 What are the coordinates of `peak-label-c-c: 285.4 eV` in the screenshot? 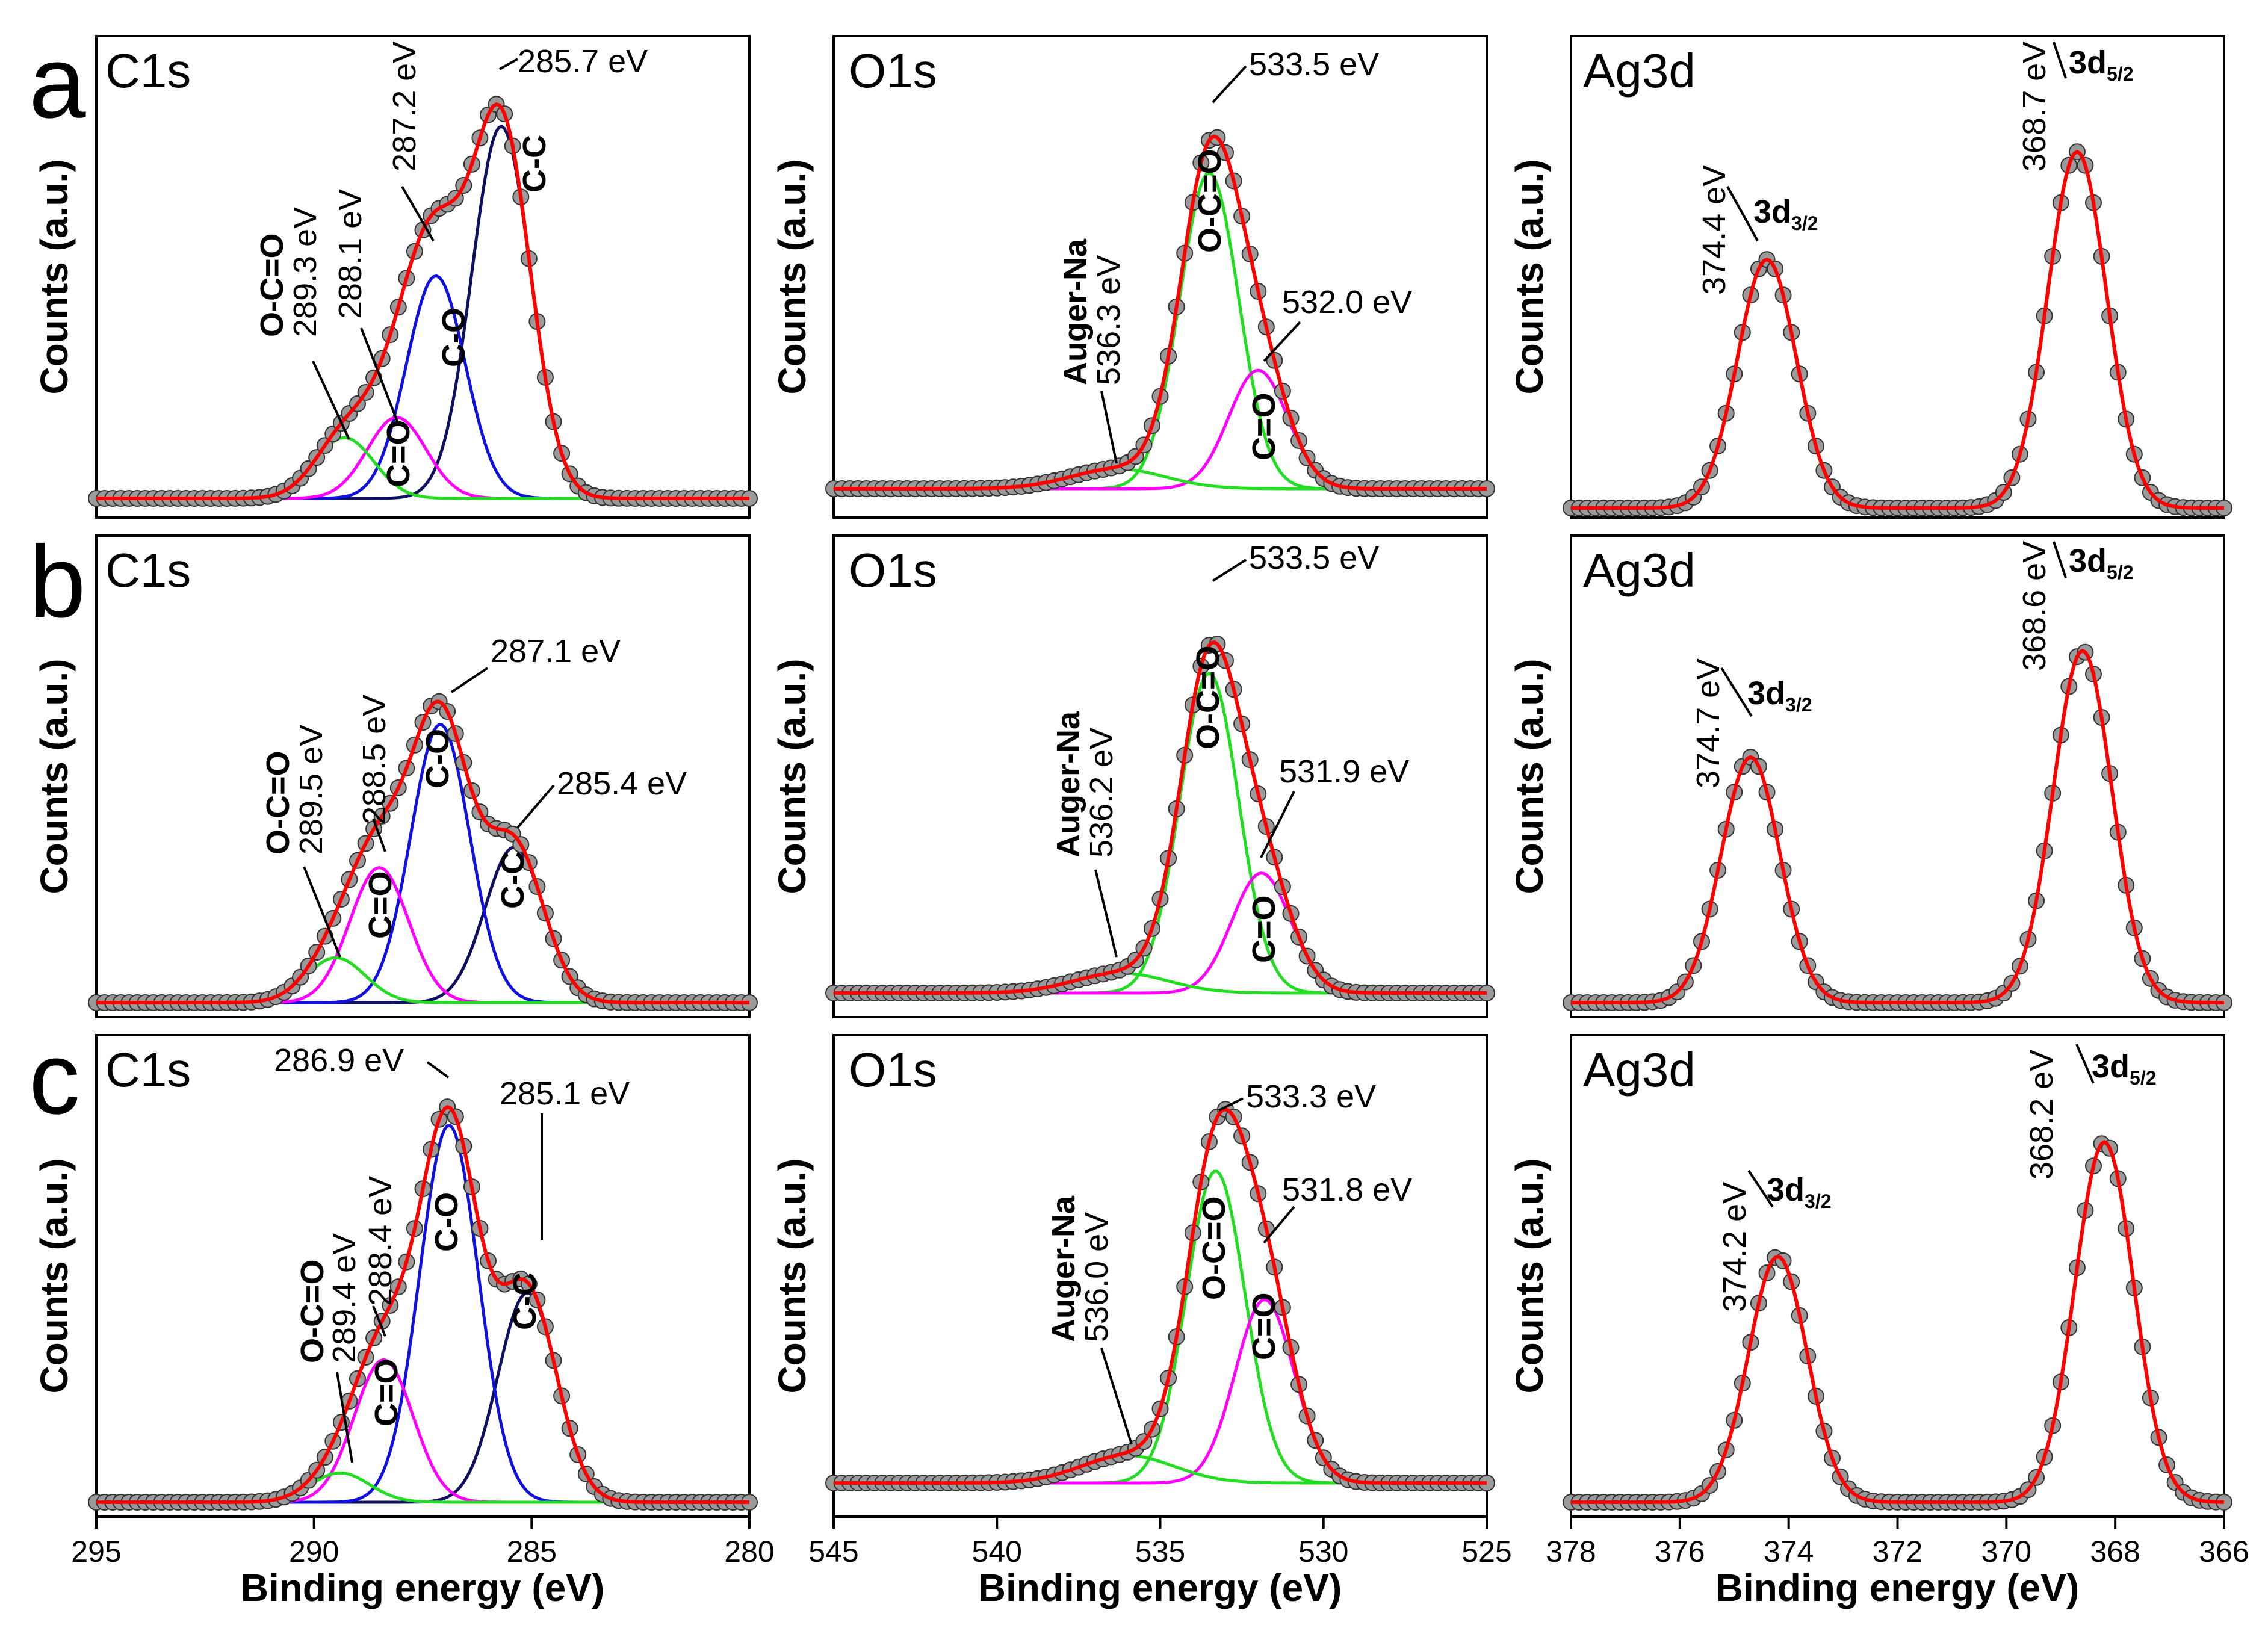 It's located at (622, 784).